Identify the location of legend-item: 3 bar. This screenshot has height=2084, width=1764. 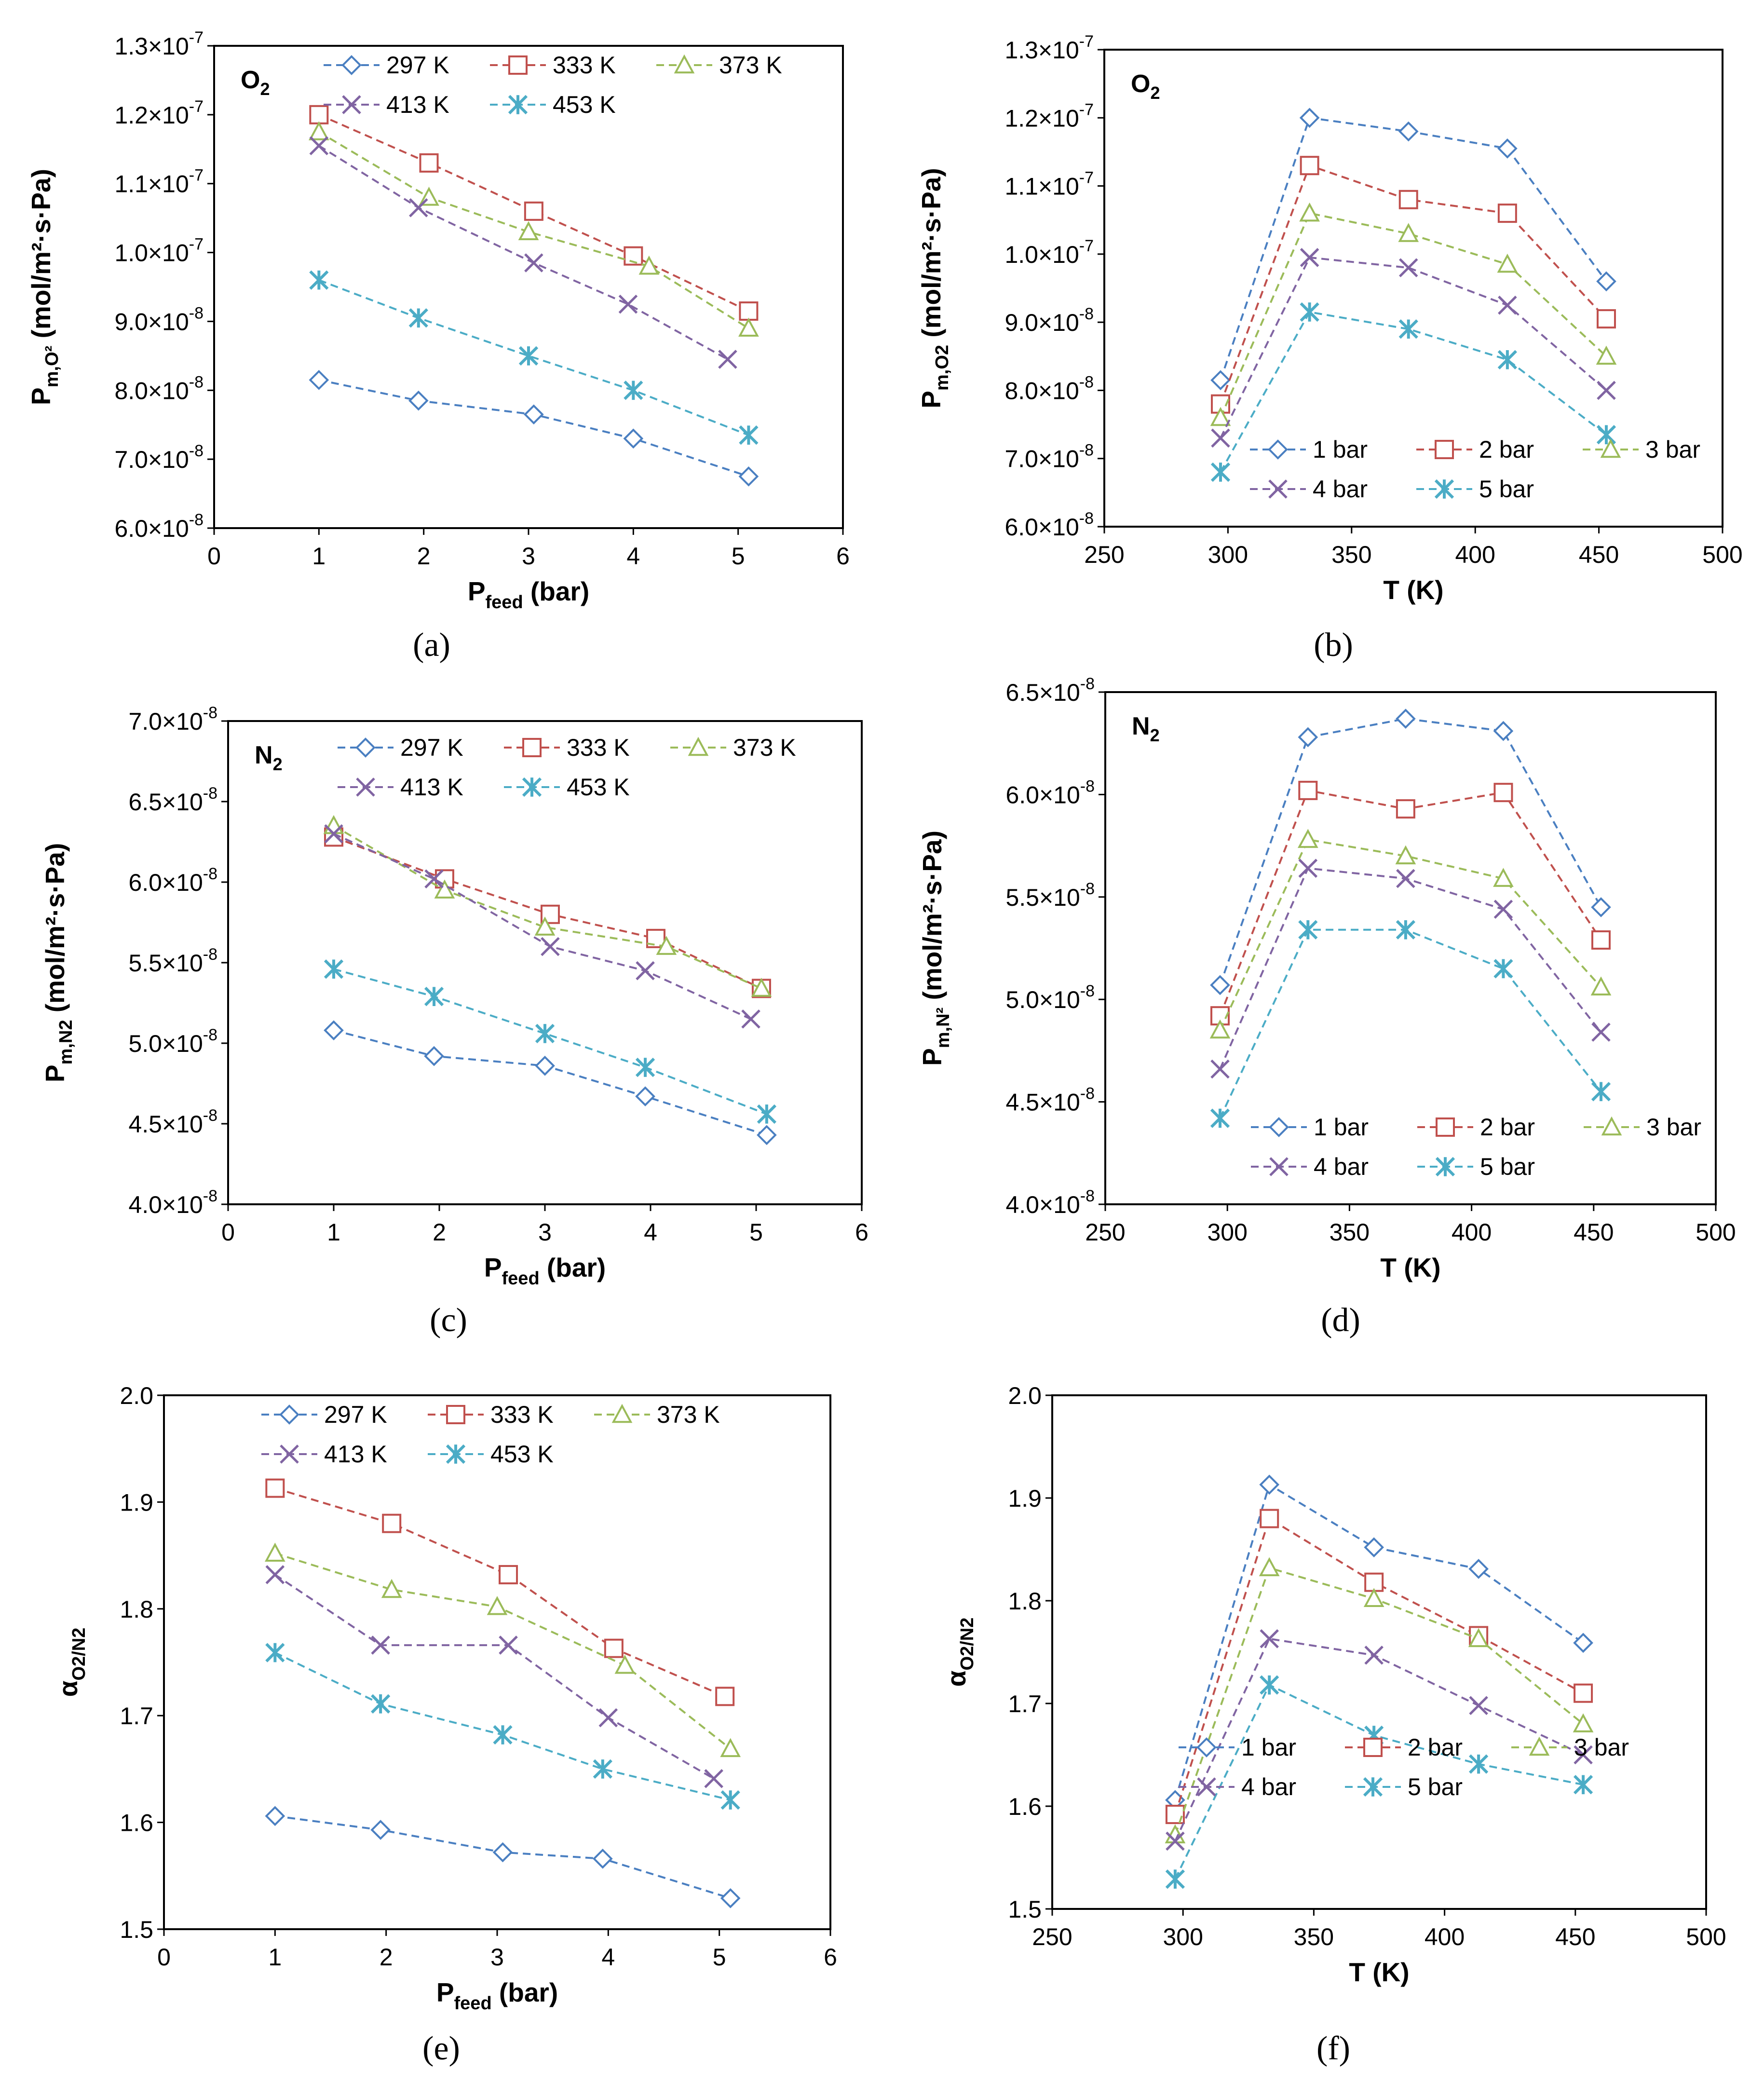
(1570, 1747).